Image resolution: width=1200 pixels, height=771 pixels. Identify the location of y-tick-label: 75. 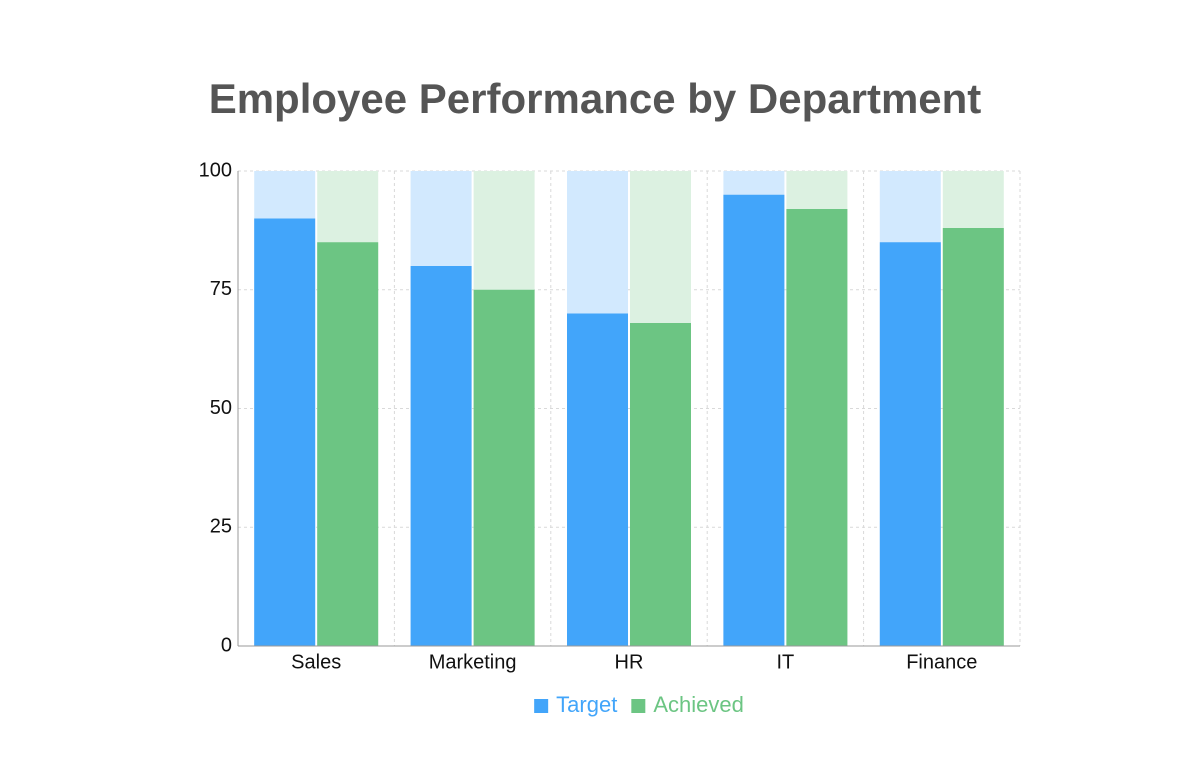
(221, 289).